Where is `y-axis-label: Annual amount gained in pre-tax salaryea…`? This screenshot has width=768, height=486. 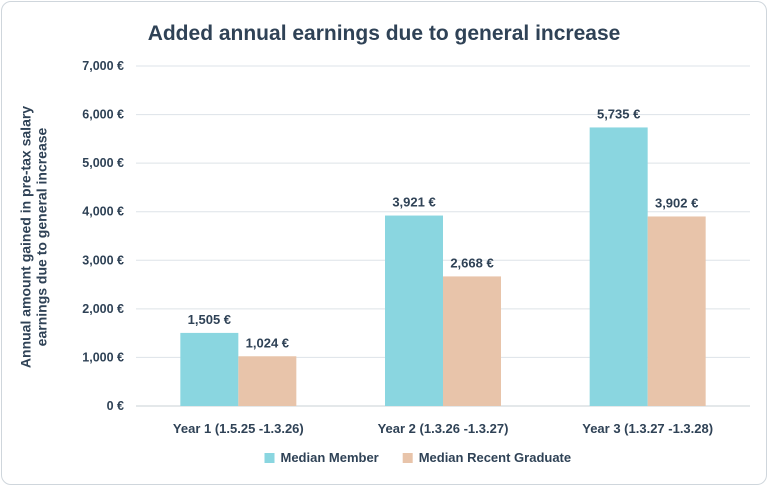 y-axis-label: Annual amount gained in pre-tax salaryea… is located at coordinates (33, 237).